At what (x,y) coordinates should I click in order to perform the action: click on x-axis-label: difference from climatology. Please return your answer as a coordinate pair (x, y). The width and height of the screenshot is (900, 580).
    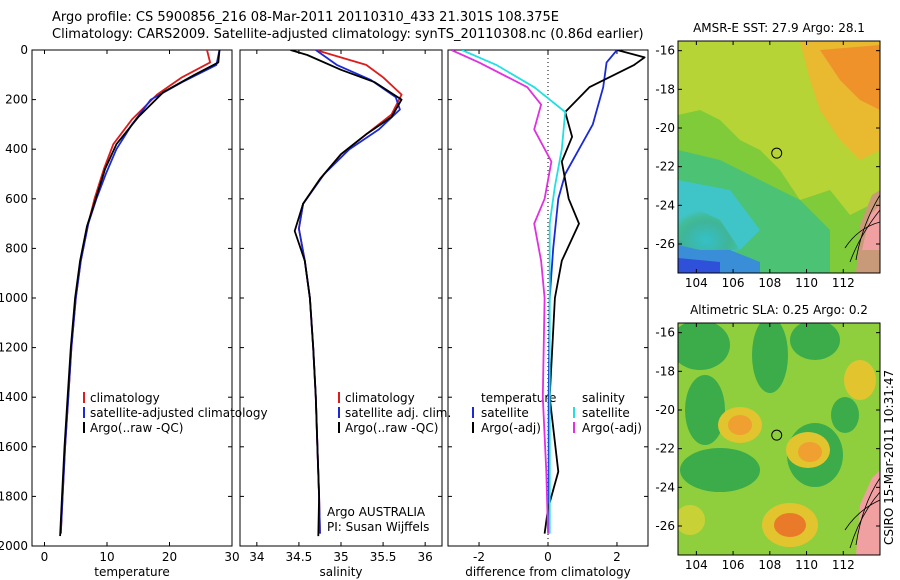
    Looking at the image, I should click on (548, 572).